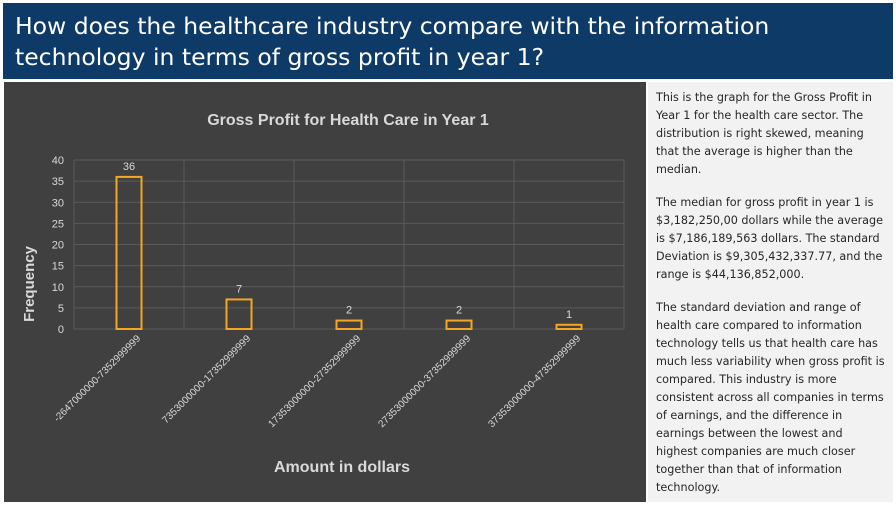 This screenshot has width=896, height=505. Describe the element at coordinates (424, 381) in the screenshot. I see `x-tick-label: 27353000000-37352999999` at that location.